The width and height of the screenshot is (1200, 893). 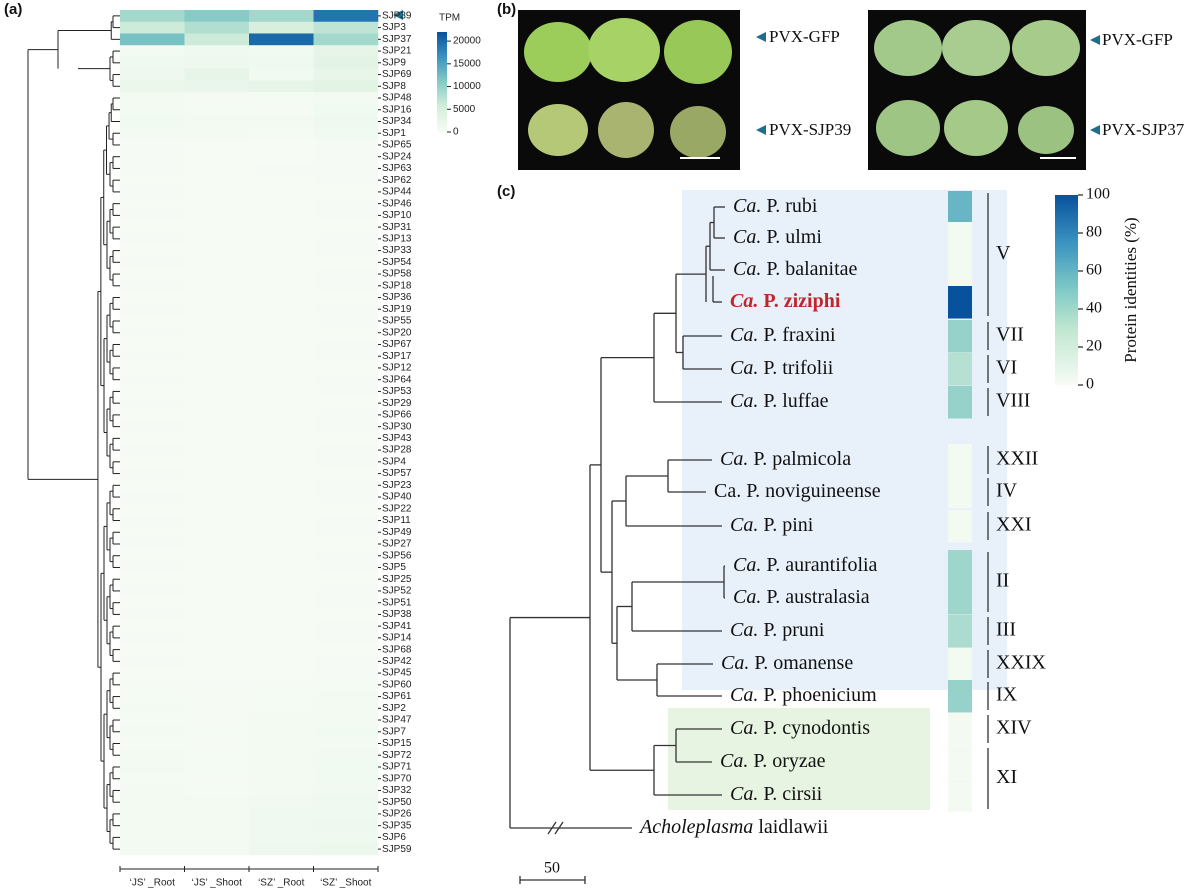 I want to click on column-label: ‘JS’ _Root, so click(x=152, y=883).